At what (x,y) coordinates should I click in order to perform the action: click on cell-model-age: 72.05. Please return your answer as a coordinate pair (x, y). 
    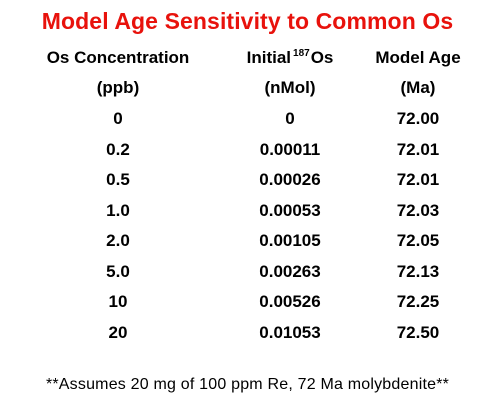
    Looking at the image, I should click on (418, 240).